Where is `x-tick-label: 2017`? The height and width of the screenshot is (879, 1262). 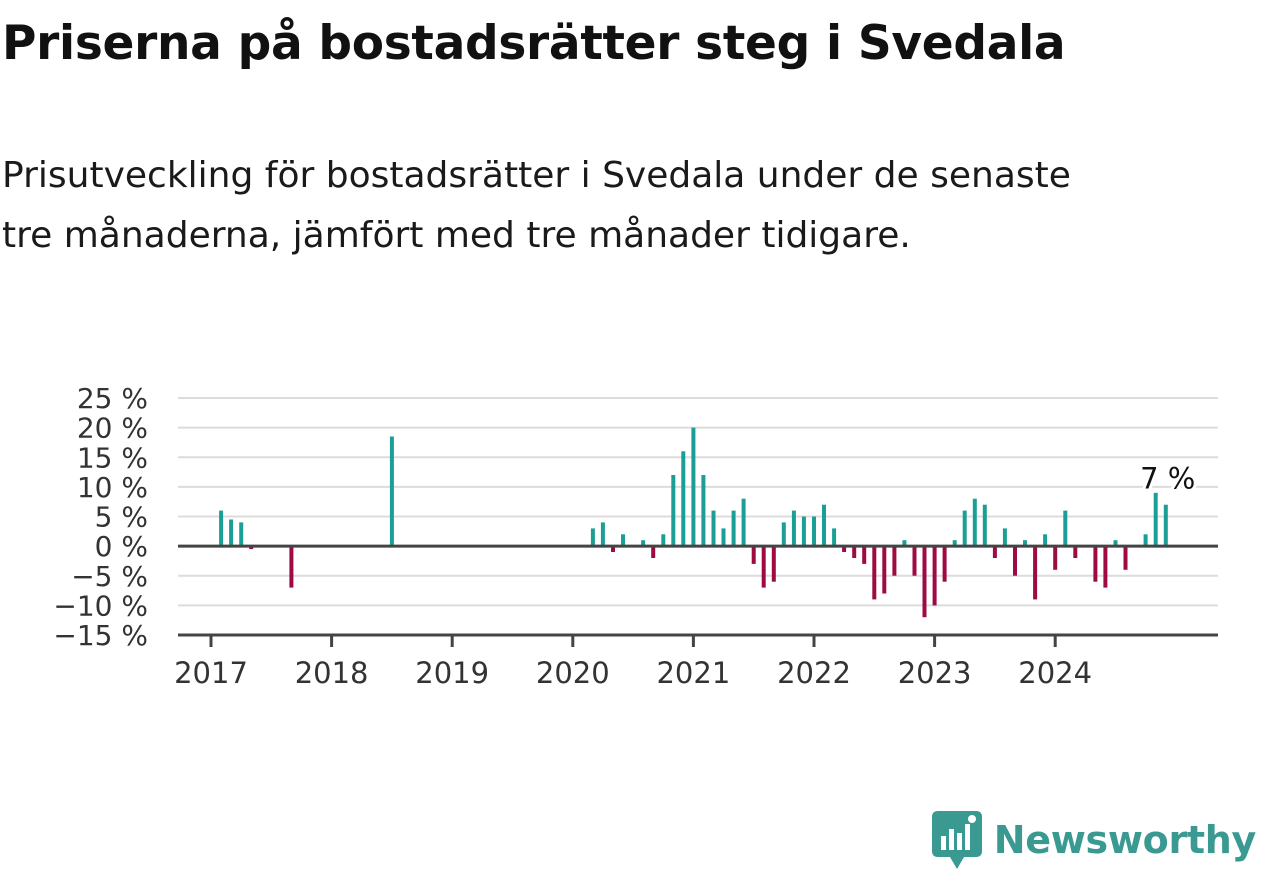 x-tick-label: 2017 is located at coordinates (211, 673).